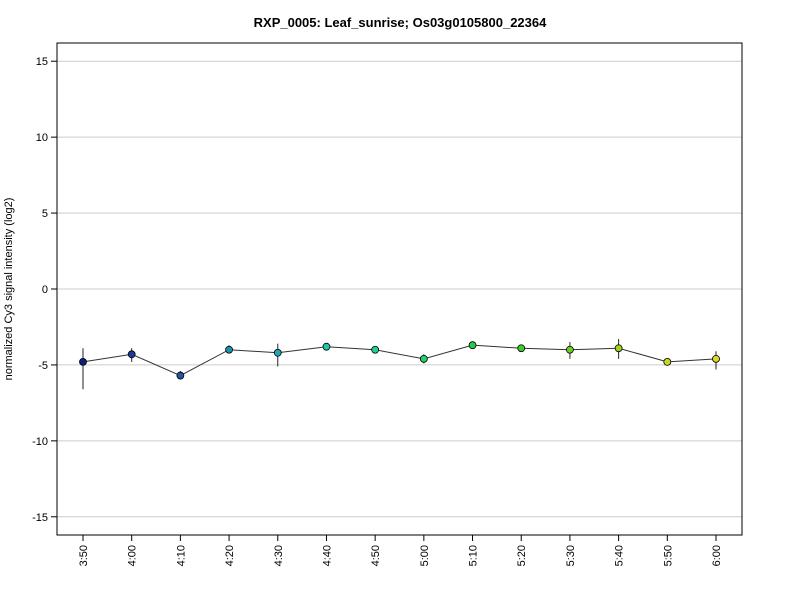 Image resolution: width=800 pixels, height=600 pixels. I want to click on x-tick-label: 4:10, so click(181, 555).